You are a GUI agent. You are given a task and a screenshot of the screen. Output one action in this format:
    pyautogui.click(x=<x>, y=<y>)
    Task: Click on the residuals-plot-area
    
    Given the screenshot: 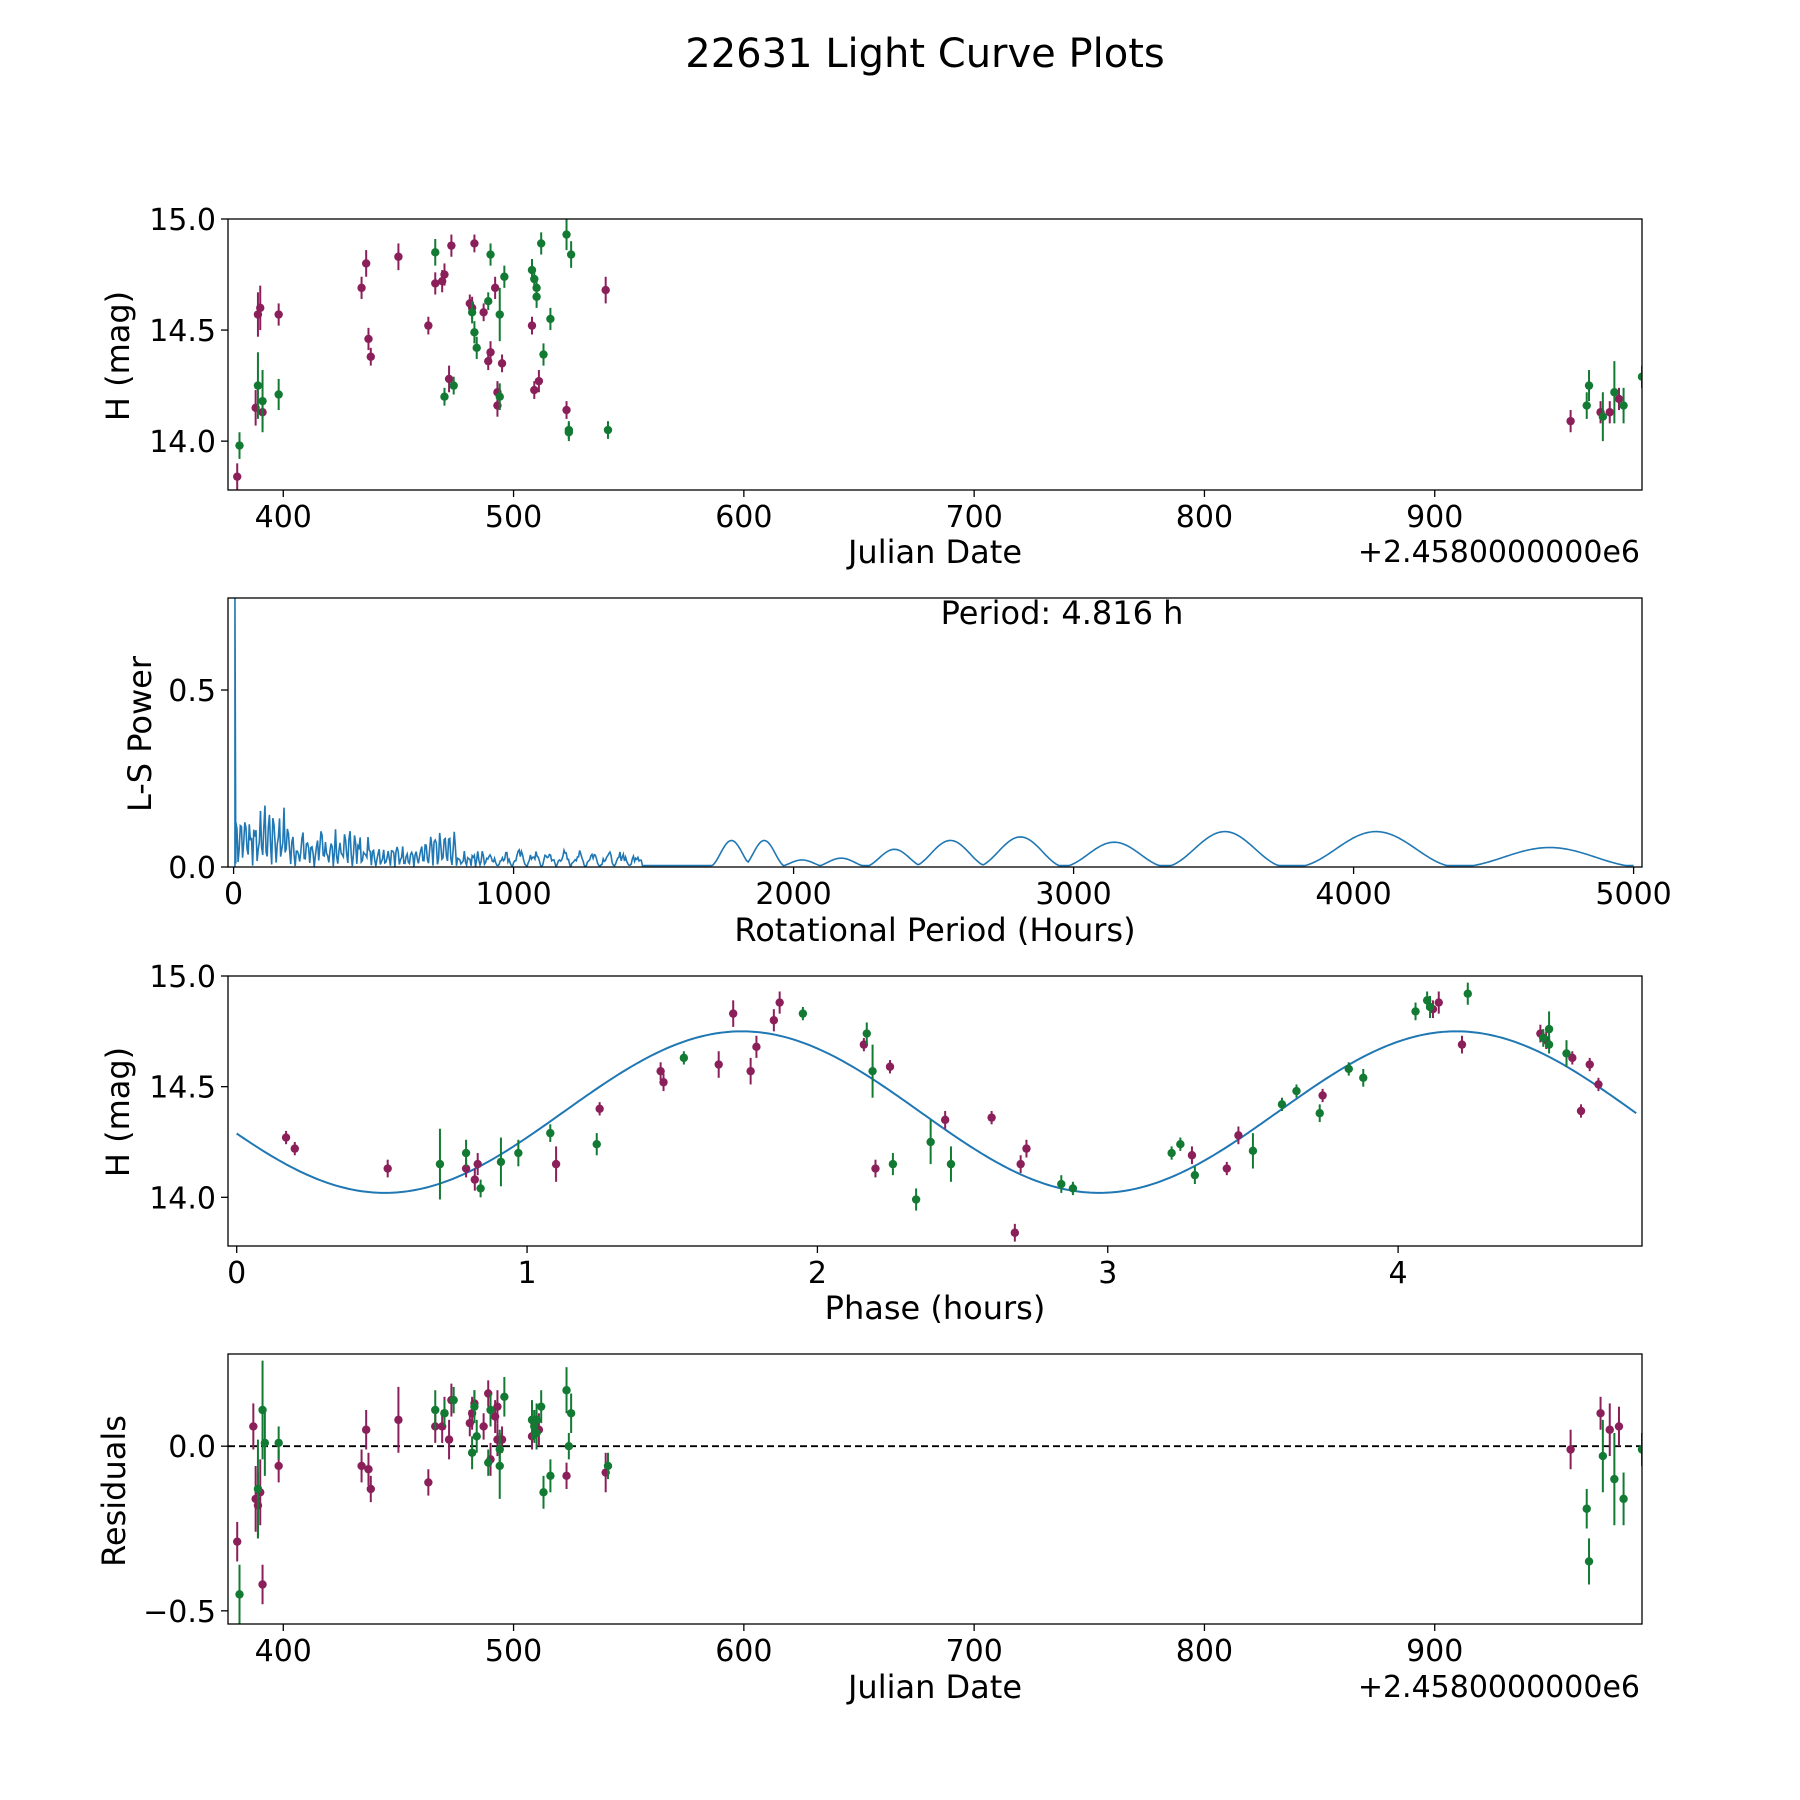 What is the action you would take?
    pyautogui.click(x=935, y=1492)
    